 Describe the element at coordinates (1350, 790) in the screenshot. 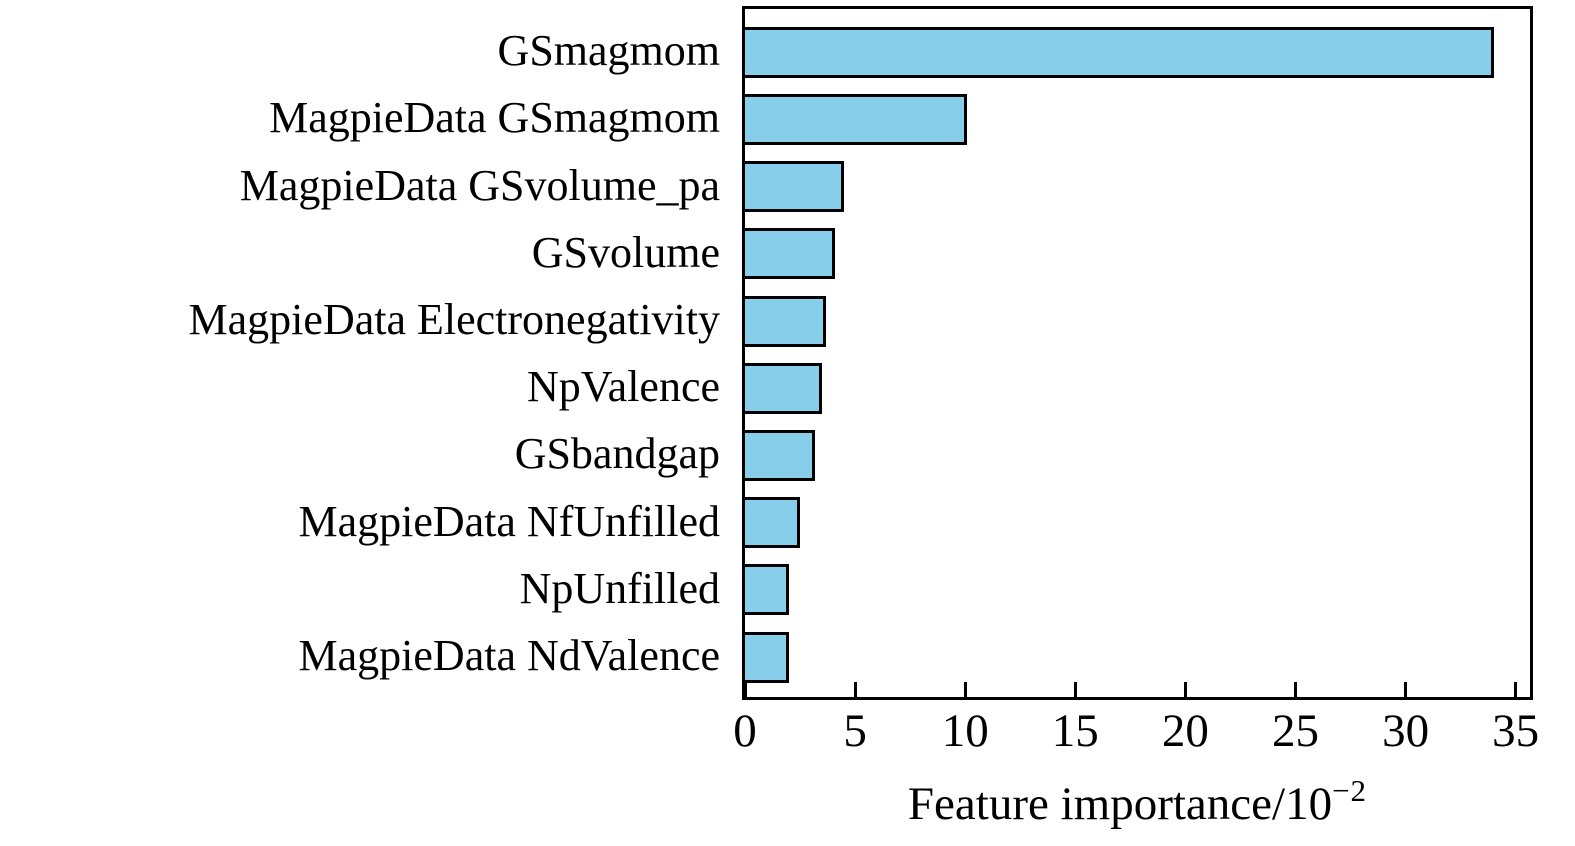

I see `x-axis-label-exponent: −2` at that location.